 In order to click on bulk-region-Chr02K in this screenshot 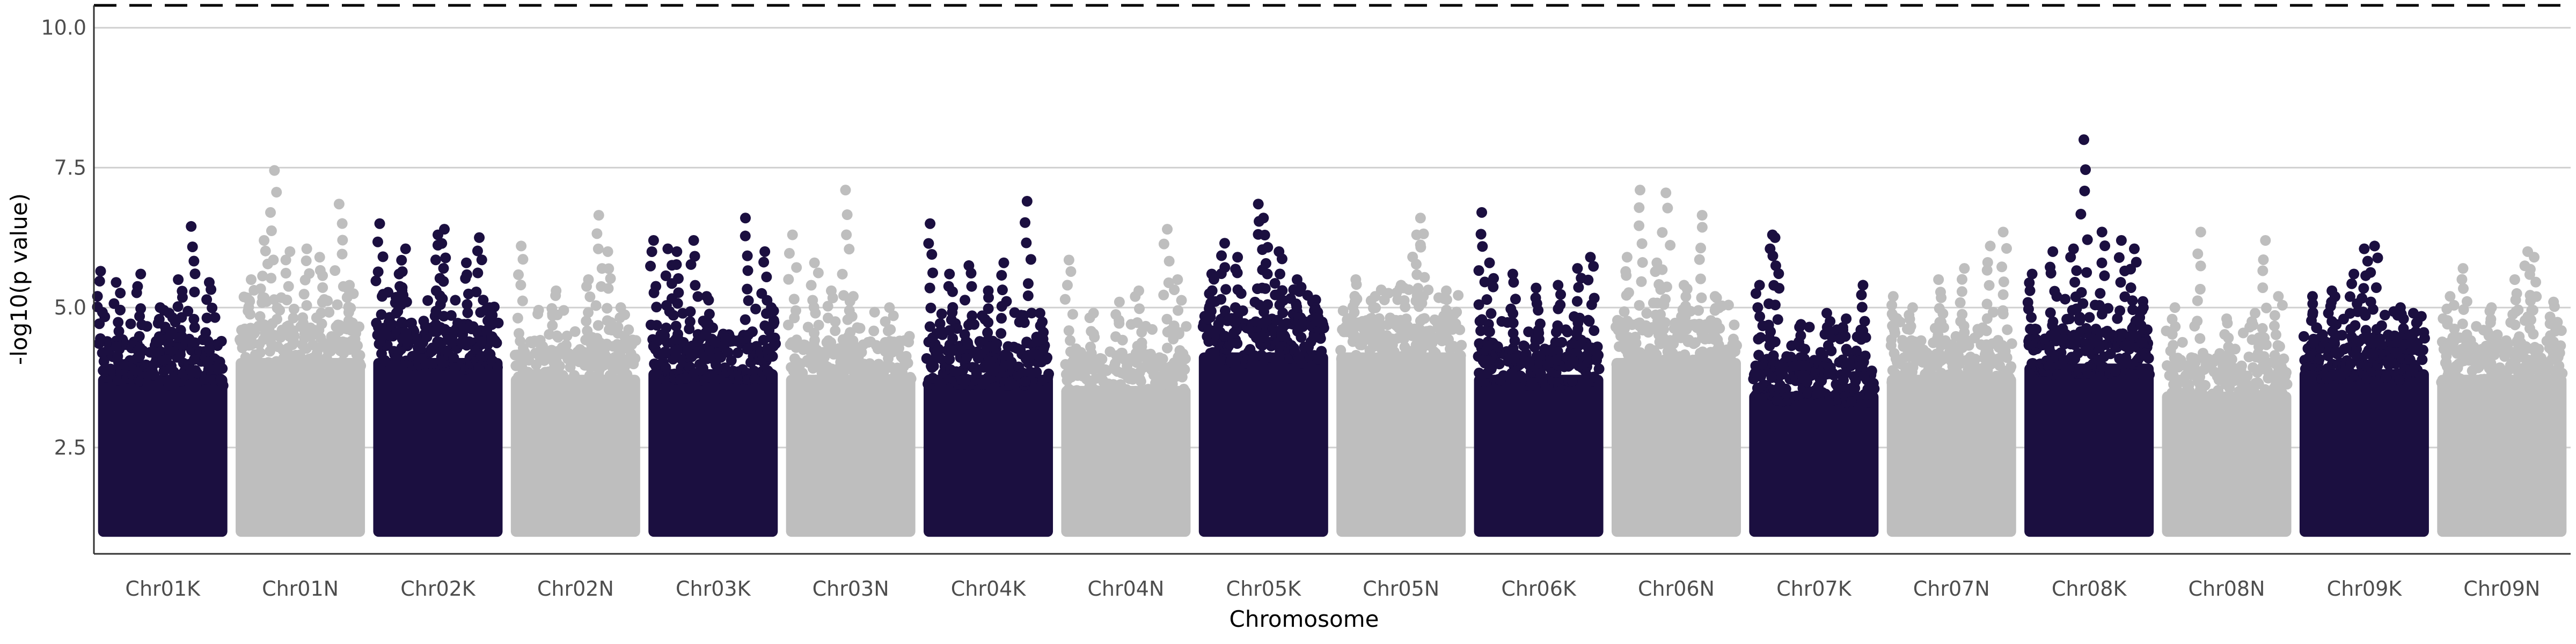, I will do `click(438, 447)`.